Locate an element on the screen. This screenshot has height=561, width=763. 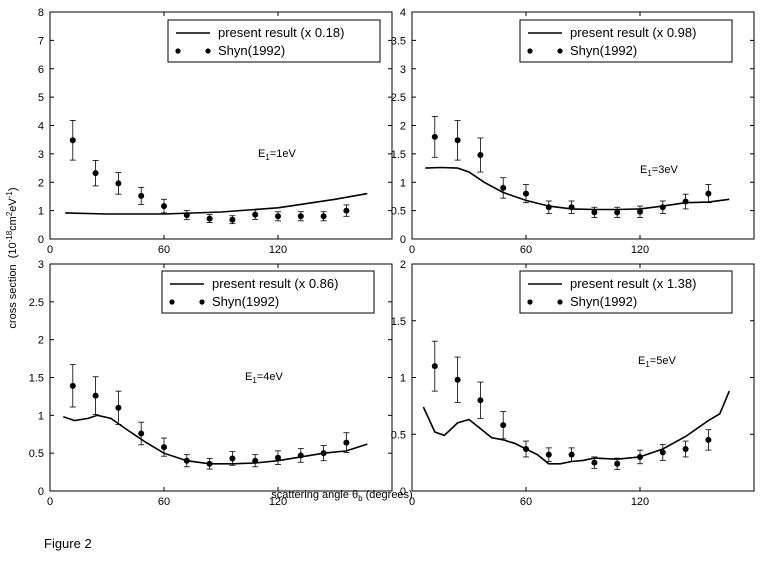
energy-annotation: E1=1eV is located at coordinates (277, 155).